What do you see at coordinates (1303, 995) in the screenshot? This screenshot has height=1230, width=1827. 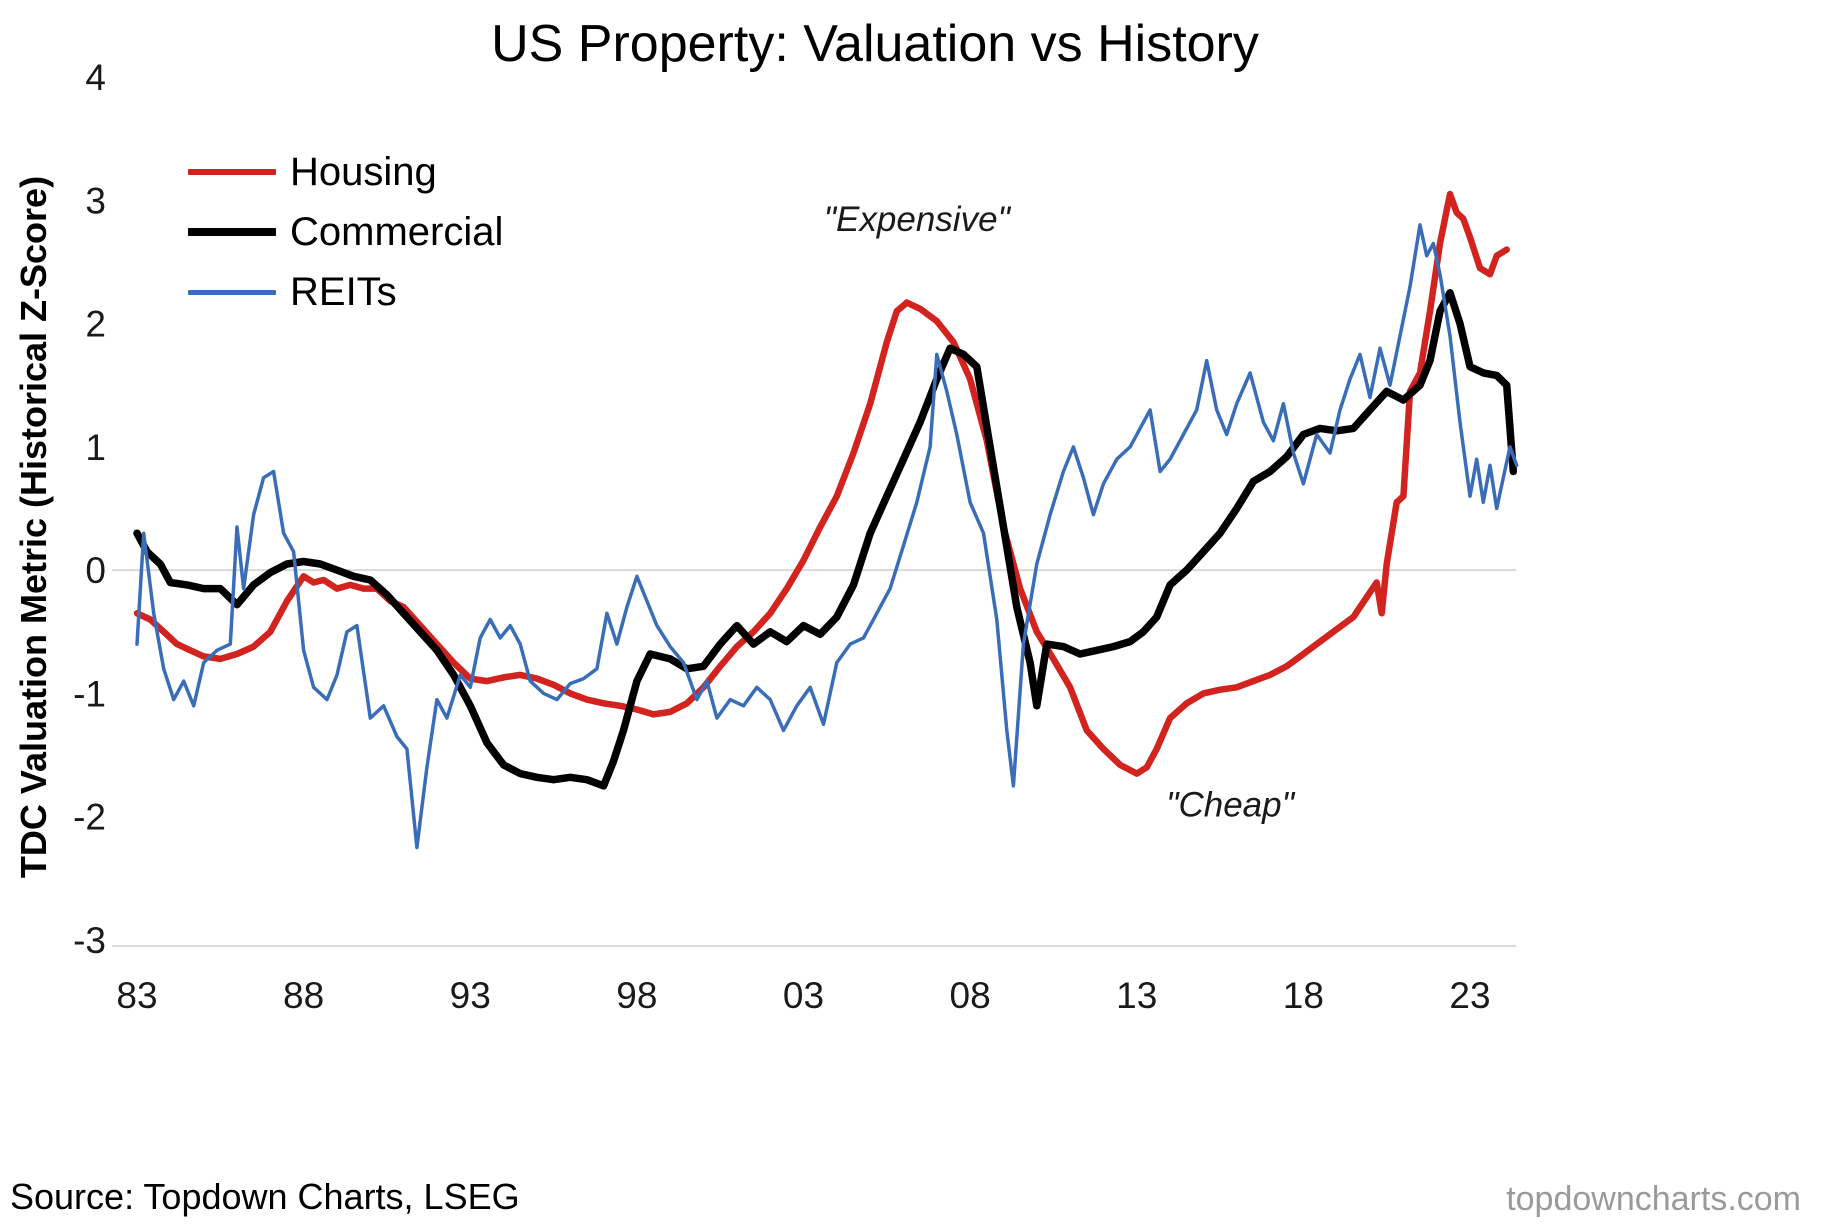 I see `x-tick-label: 18` at bounding box center [1303, 995].